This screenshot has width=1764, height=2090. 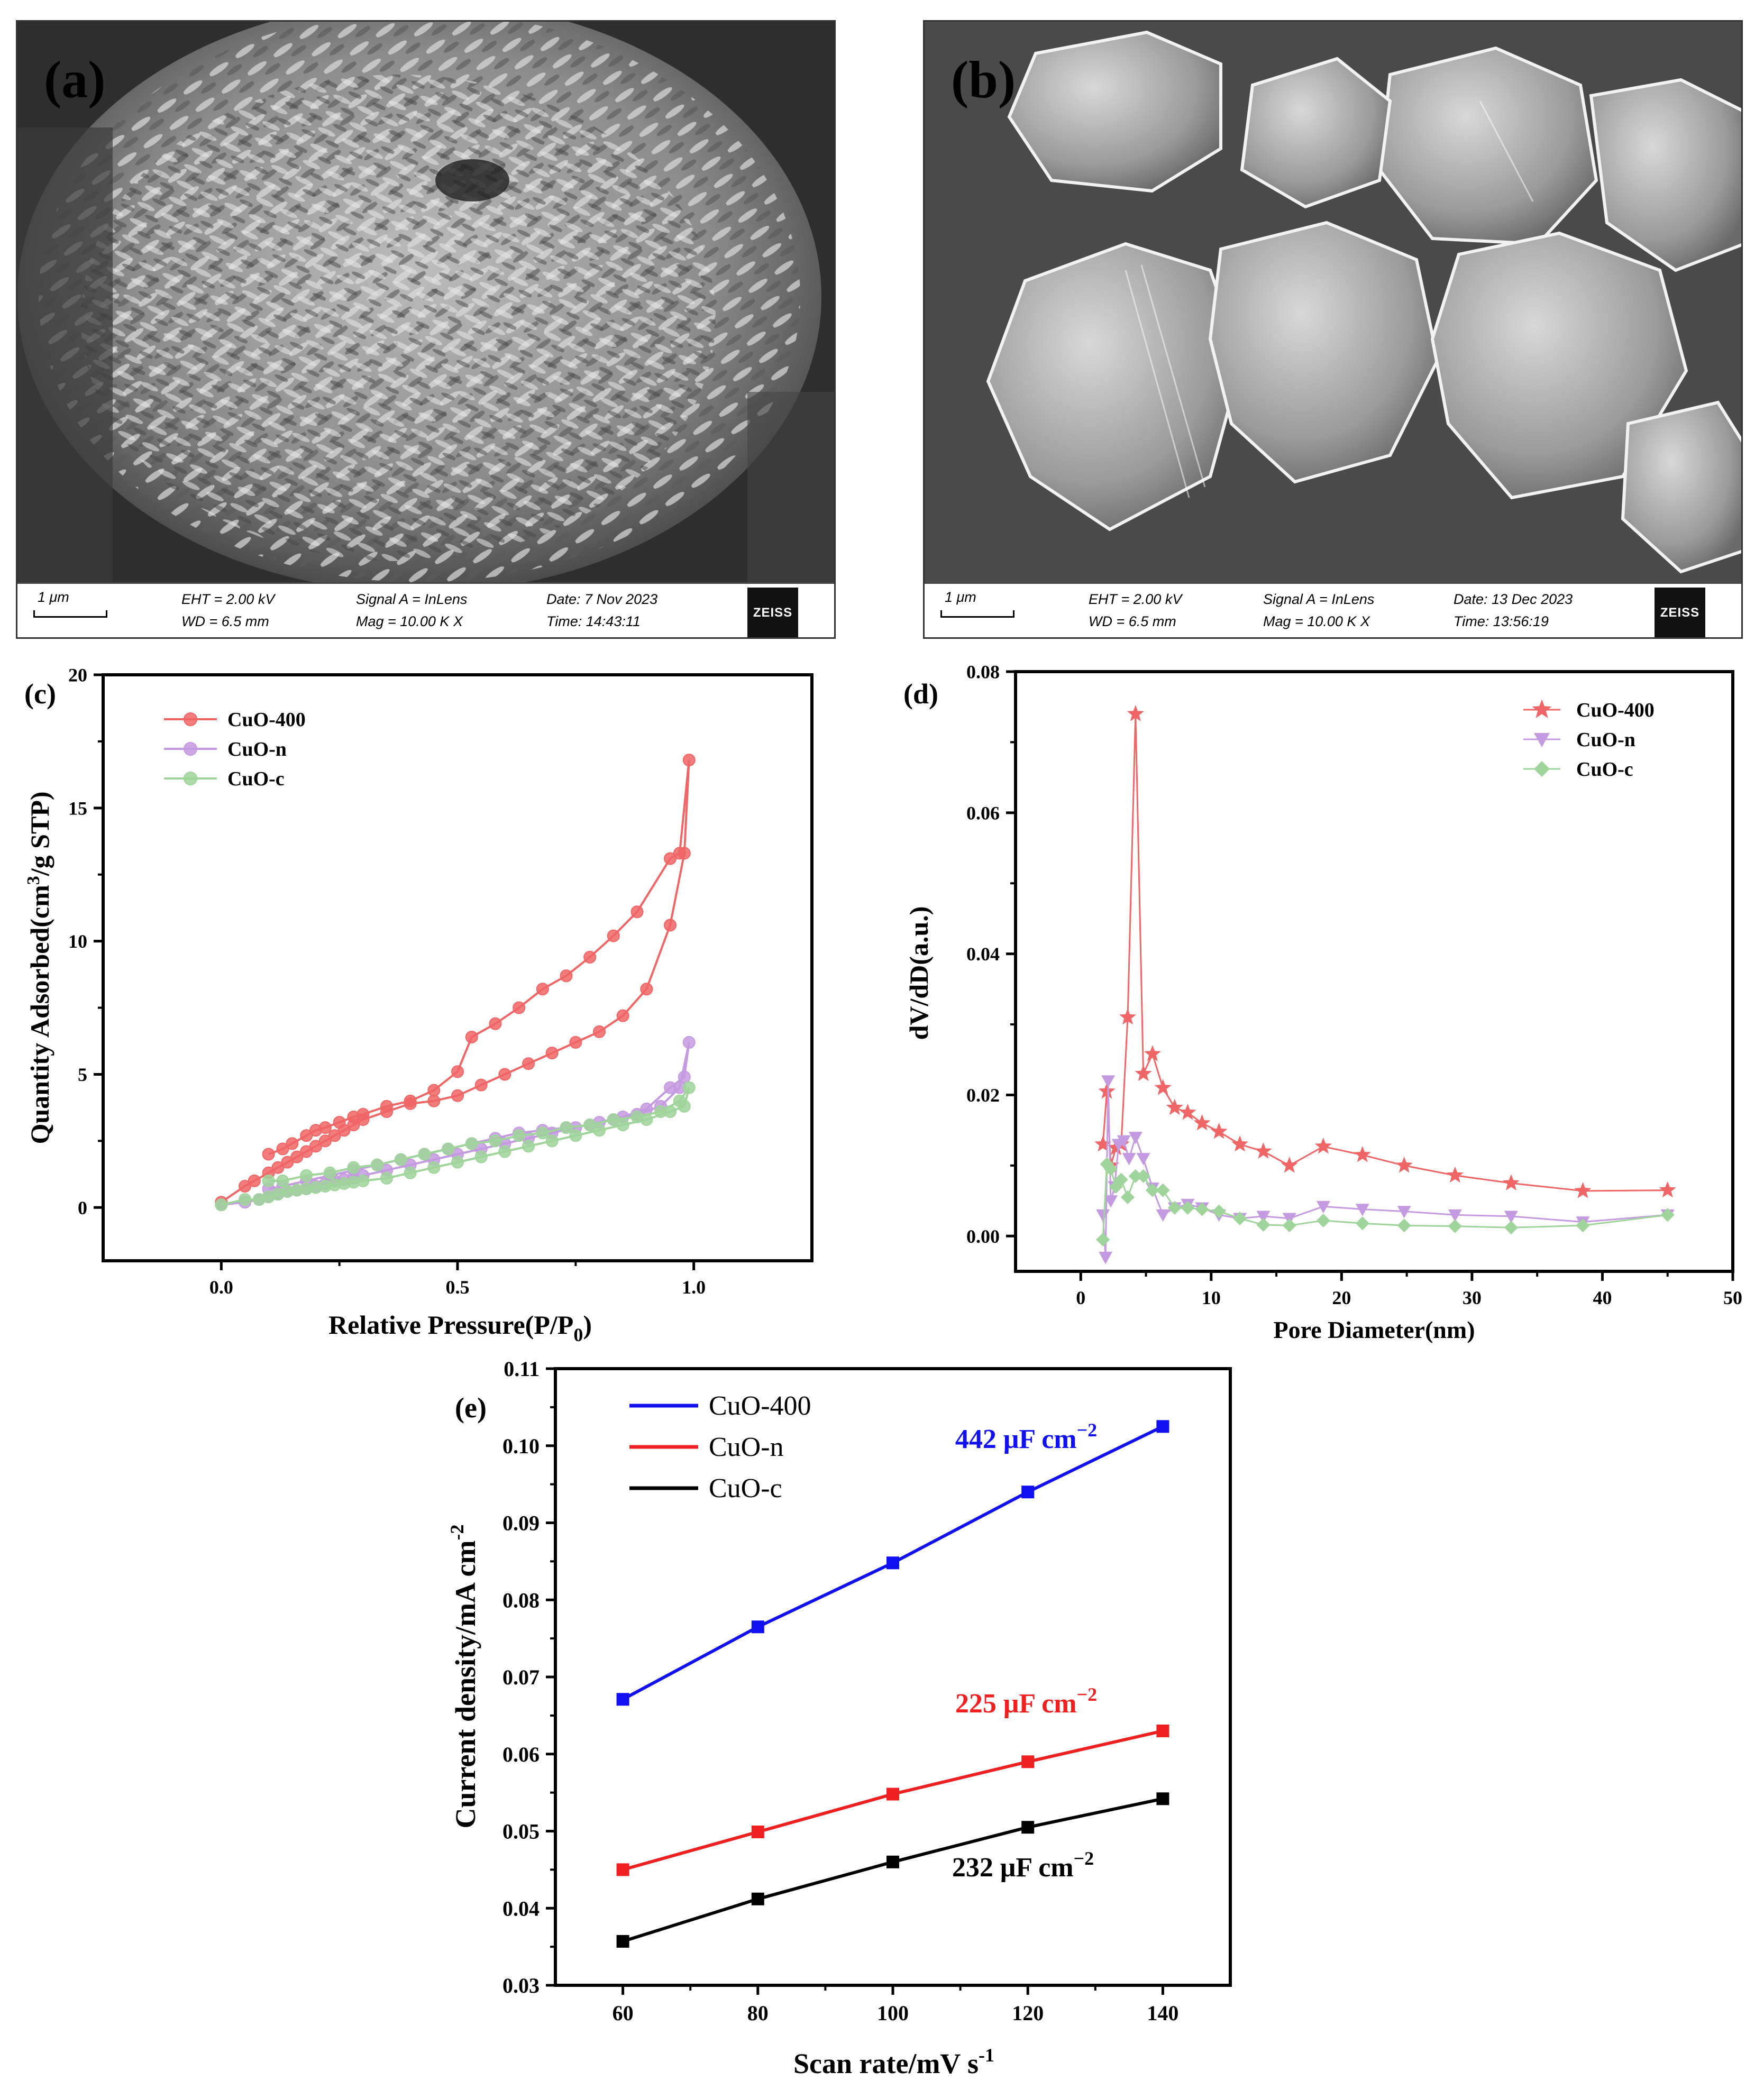 I want to click on plot-frame-c, so click(x=458, y=967).